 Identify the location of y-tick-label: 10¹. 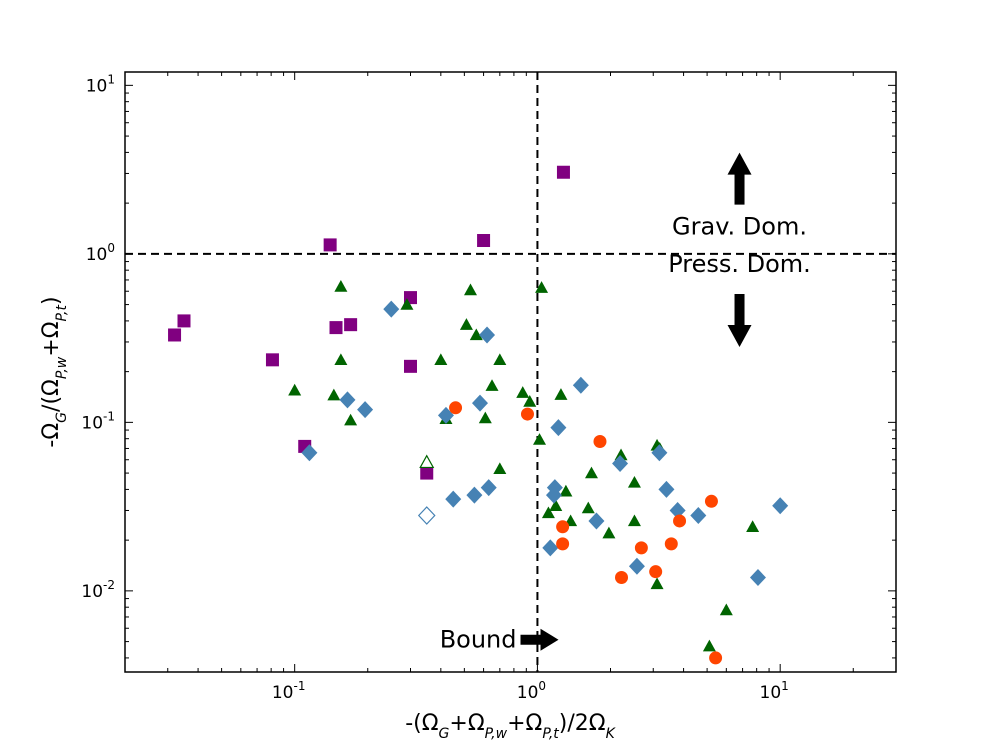
(100, 84).